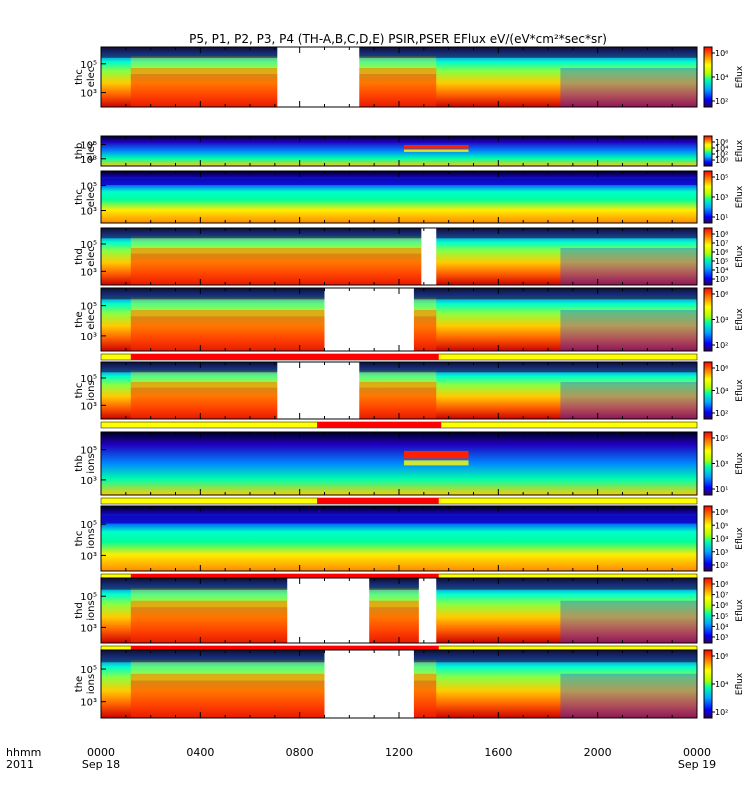 This screenshot has height=800, width=750. I want to click on x-tick-label: 1600, so click(498, 752).